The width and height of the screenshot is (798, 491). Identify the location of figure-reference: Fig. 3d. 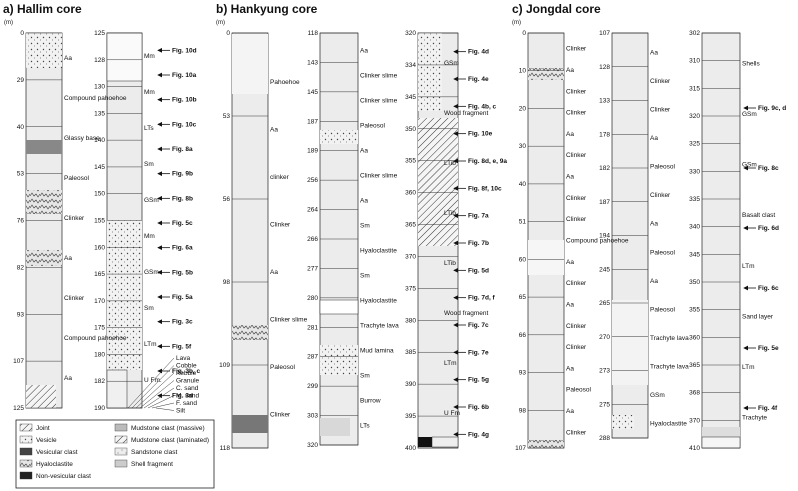
(182, 396).